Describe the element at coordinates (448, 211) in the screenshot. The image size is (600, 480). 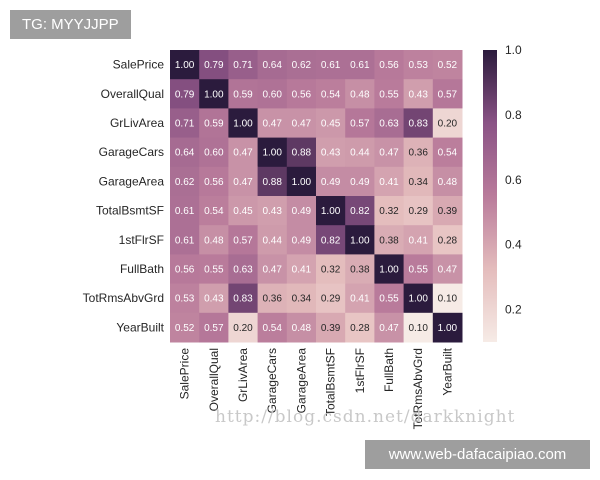
I see `cell-label: 0.39` at that location.